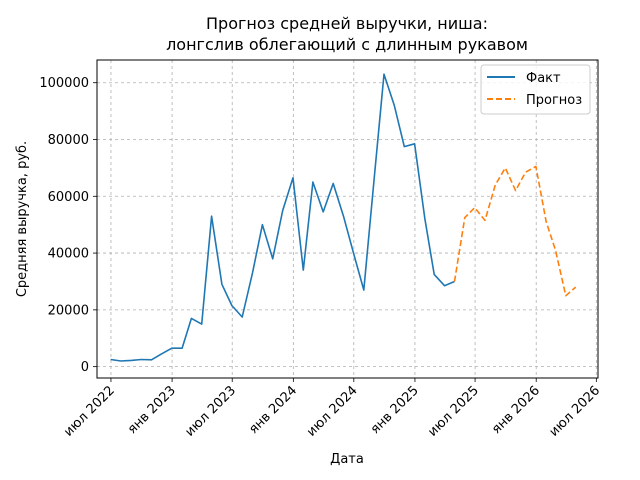 This screenshot has height=480, width=640. Describe the element at coordinates (64, 83) in the screenshot. I see `y-tick-label: 100000` at that location.